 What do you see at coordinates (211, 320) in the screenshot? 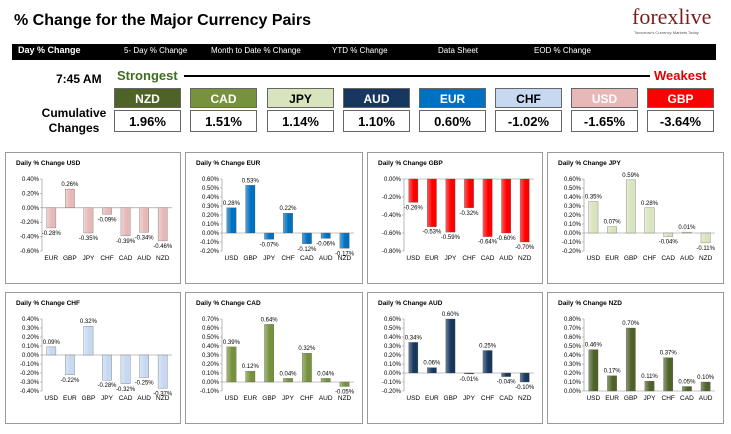
I see `y-tick-label: 0.70%` at bounding box center [211, 320].